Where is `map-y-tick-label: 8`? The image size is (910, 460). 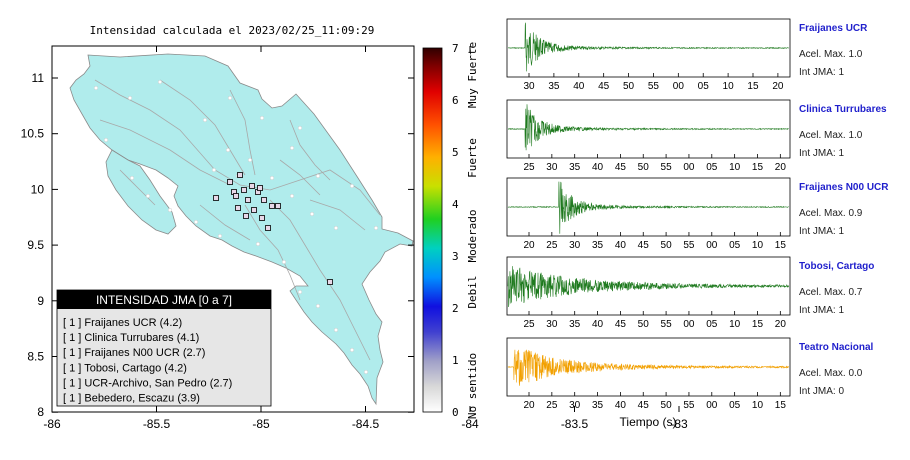 map-y-tick-label: 8 is located at coordinates (40, 412).